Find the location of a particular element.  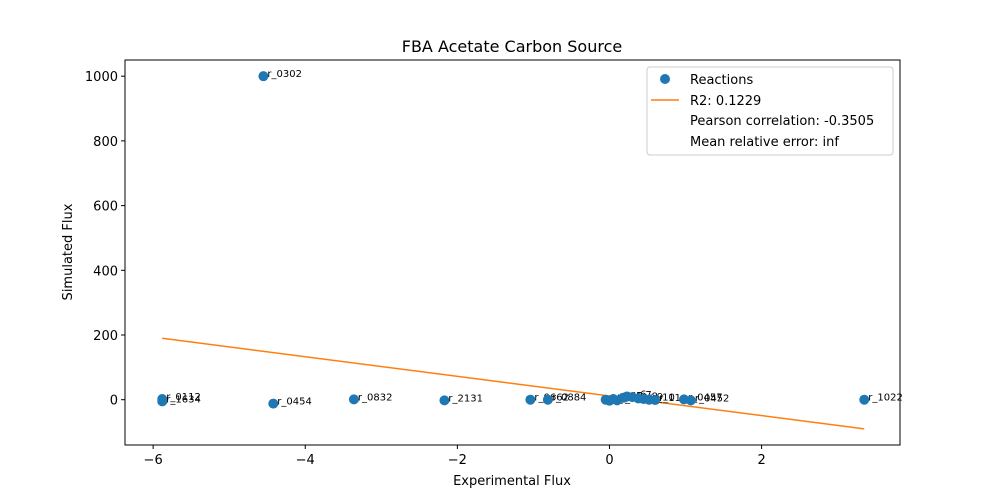

data-point-label: r_11 is located at coordinates (670, 398).